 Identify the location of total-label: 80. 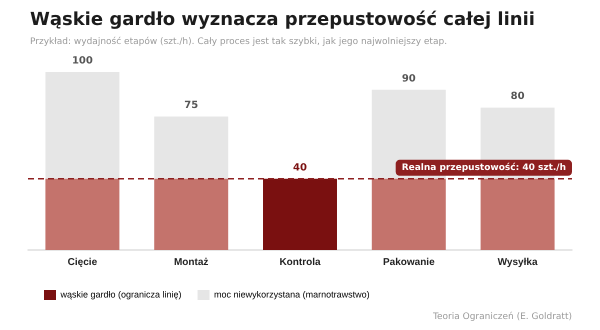
(517, 96).